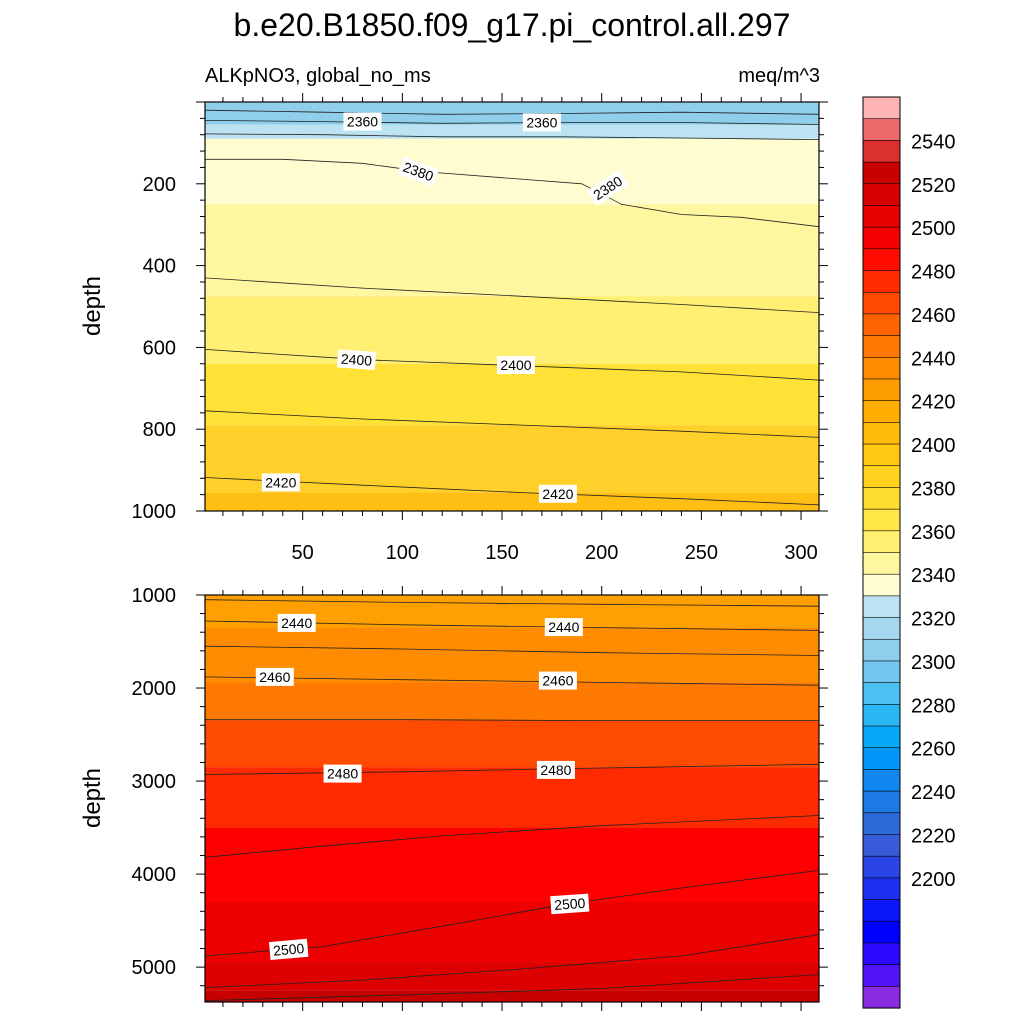 Image resolution: width=1024 pixels, height=1024 pixels. What do you see at coordinates (701, 553) in the screenshot?
I see `upper-x-tick-label: 250` at bounding box center [701, 553].